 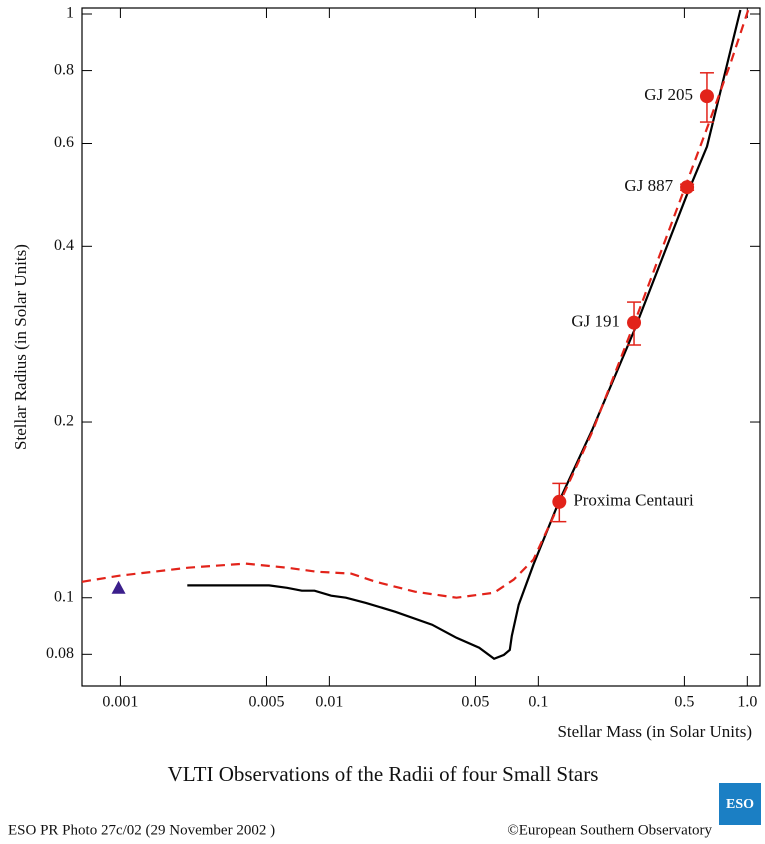 I want to click on footer-right: ©European Southern Observatory, so click(x=609, y=830).